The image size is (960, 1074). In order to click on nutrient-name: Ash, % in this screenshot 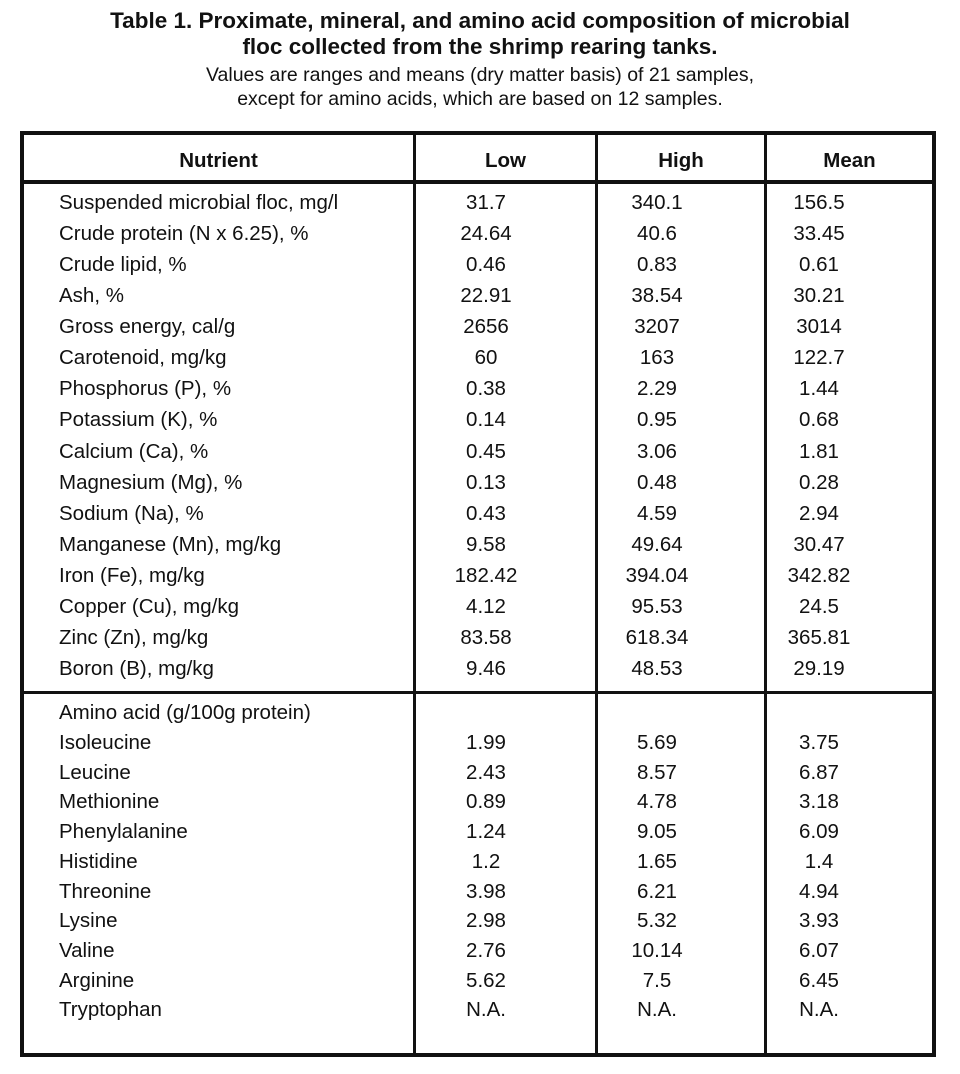, I will do `click(91, 296)`.